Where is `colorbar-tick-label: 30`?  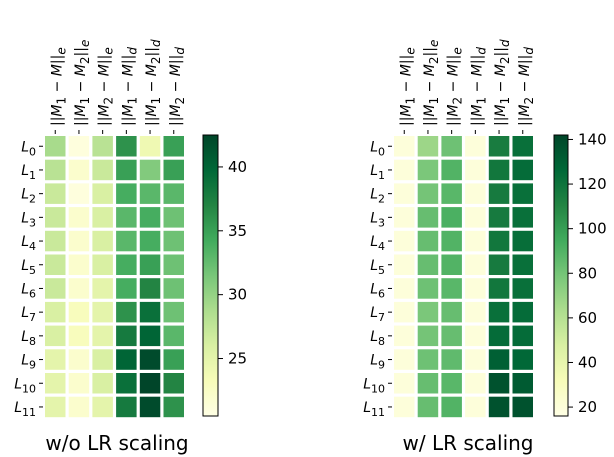 colorbar-tick-label: 30 is located at coordinates (237, 295).